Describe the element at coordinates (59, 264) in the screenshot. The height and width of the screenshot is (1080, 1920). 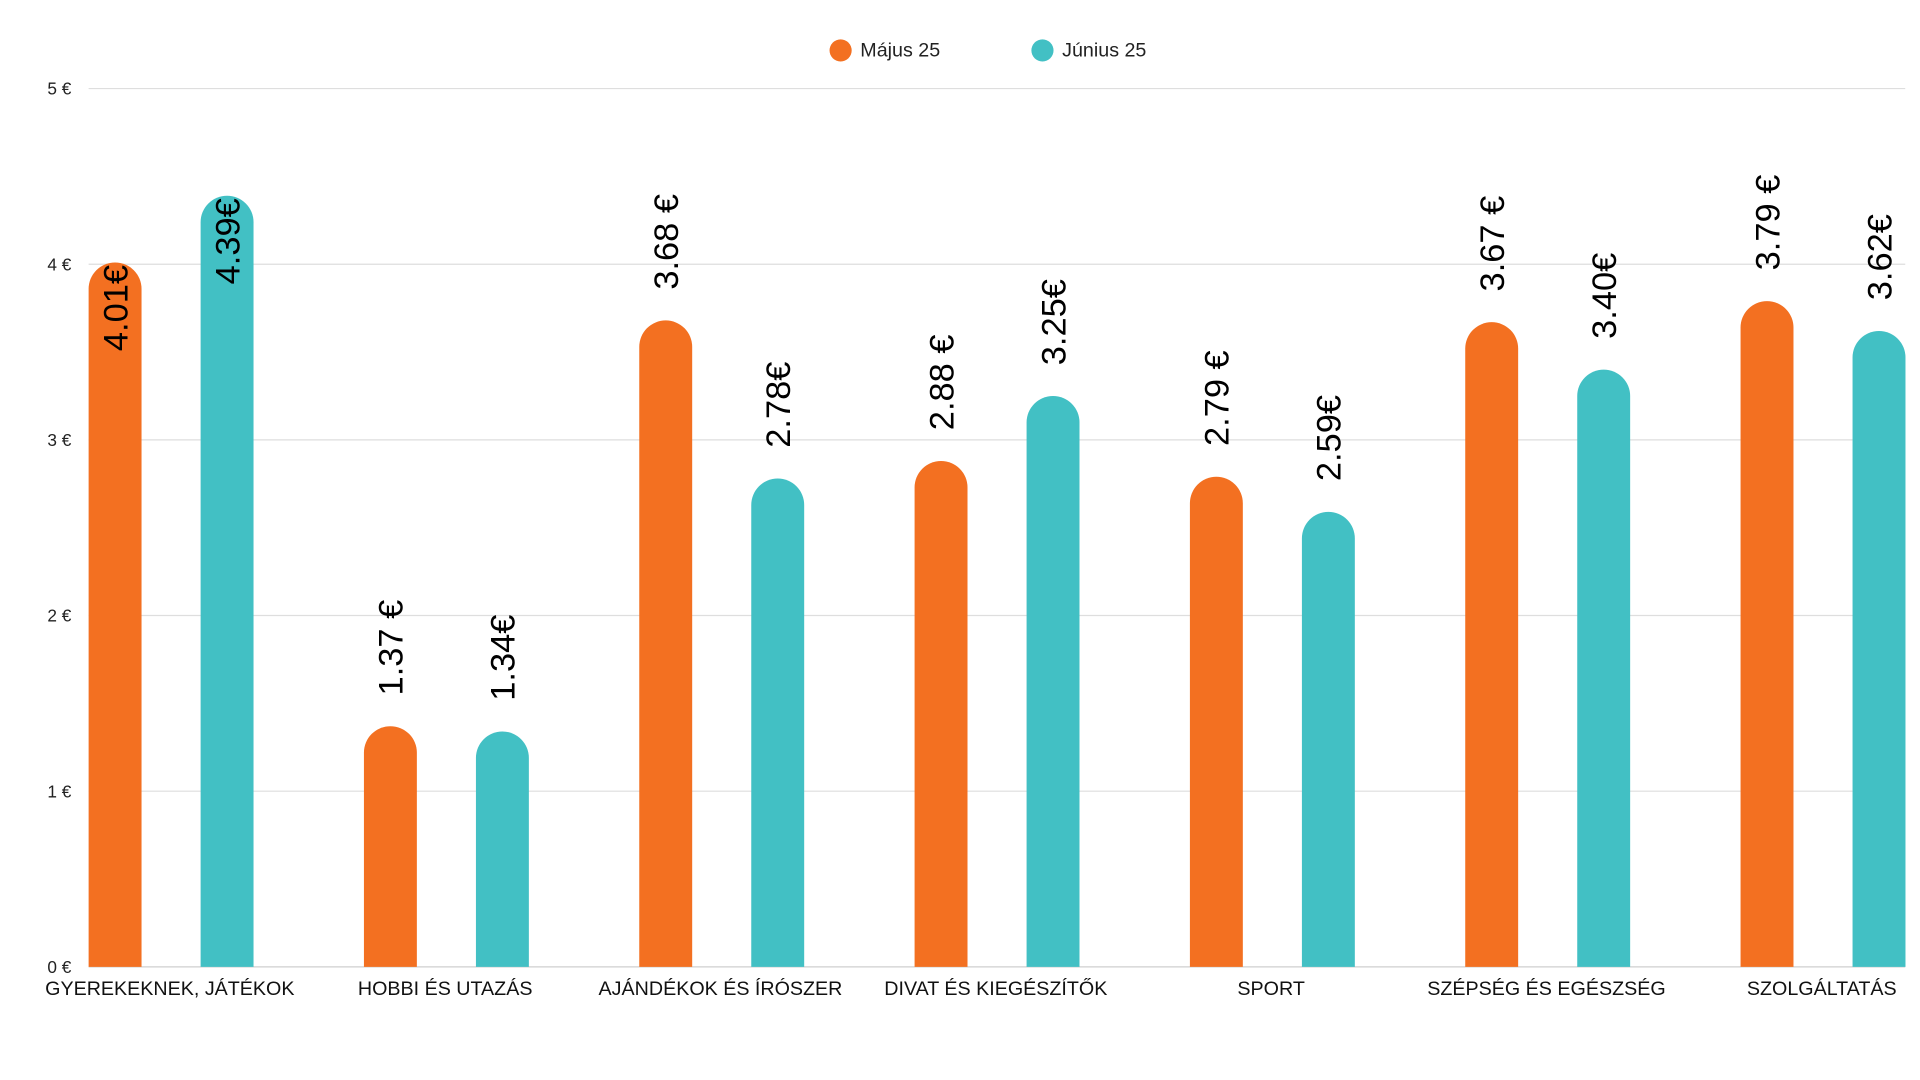
I see `y-tick-label: 4 €` at that location.